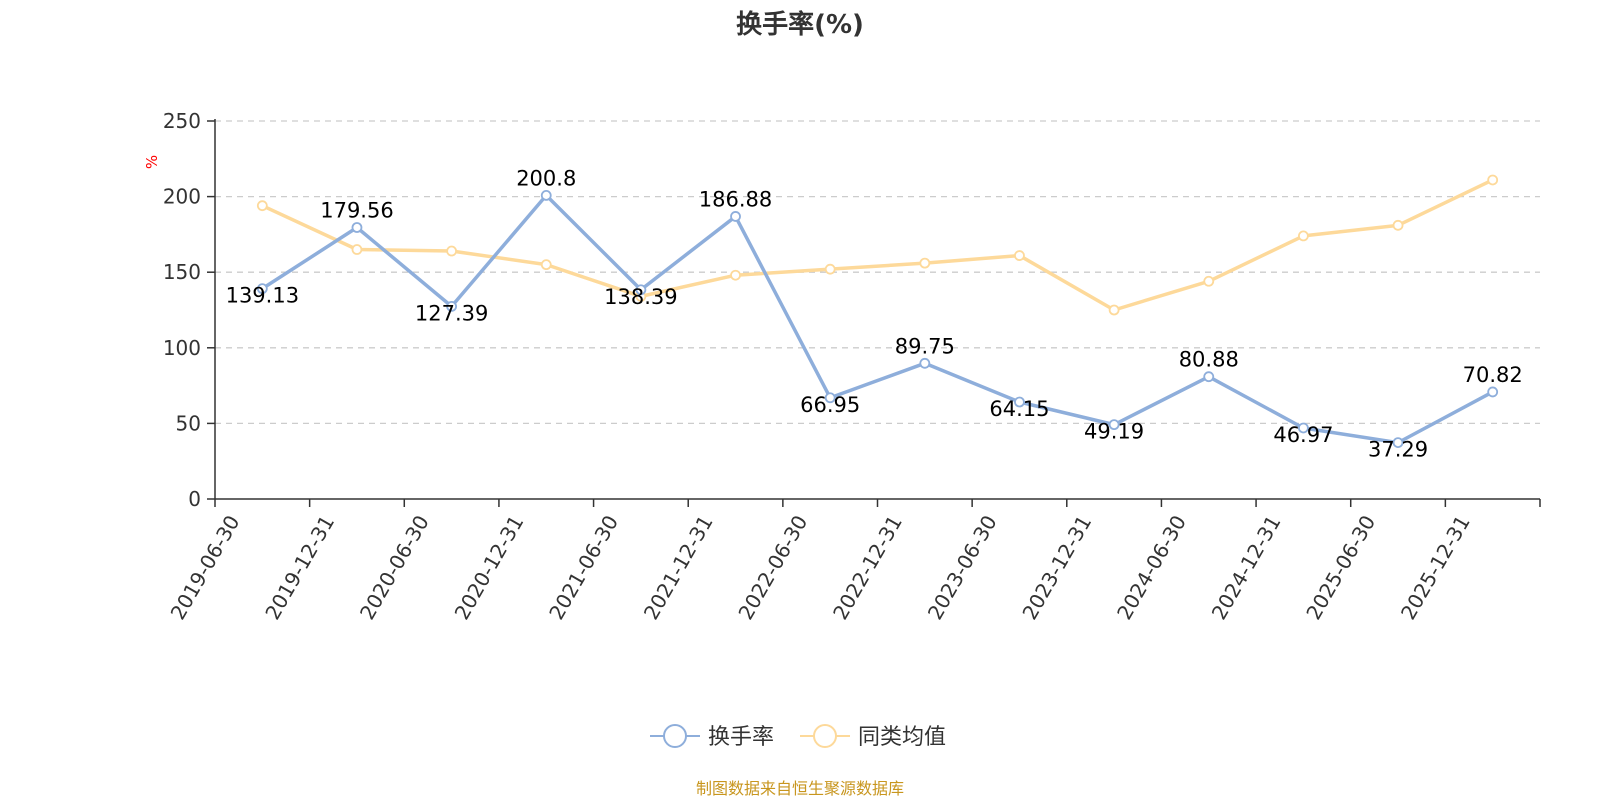 This screenshot has width=1600, height=800. Describe the element at coordinates (877, 245) in the screenshot. I see `series-line-peer-average` at that location.